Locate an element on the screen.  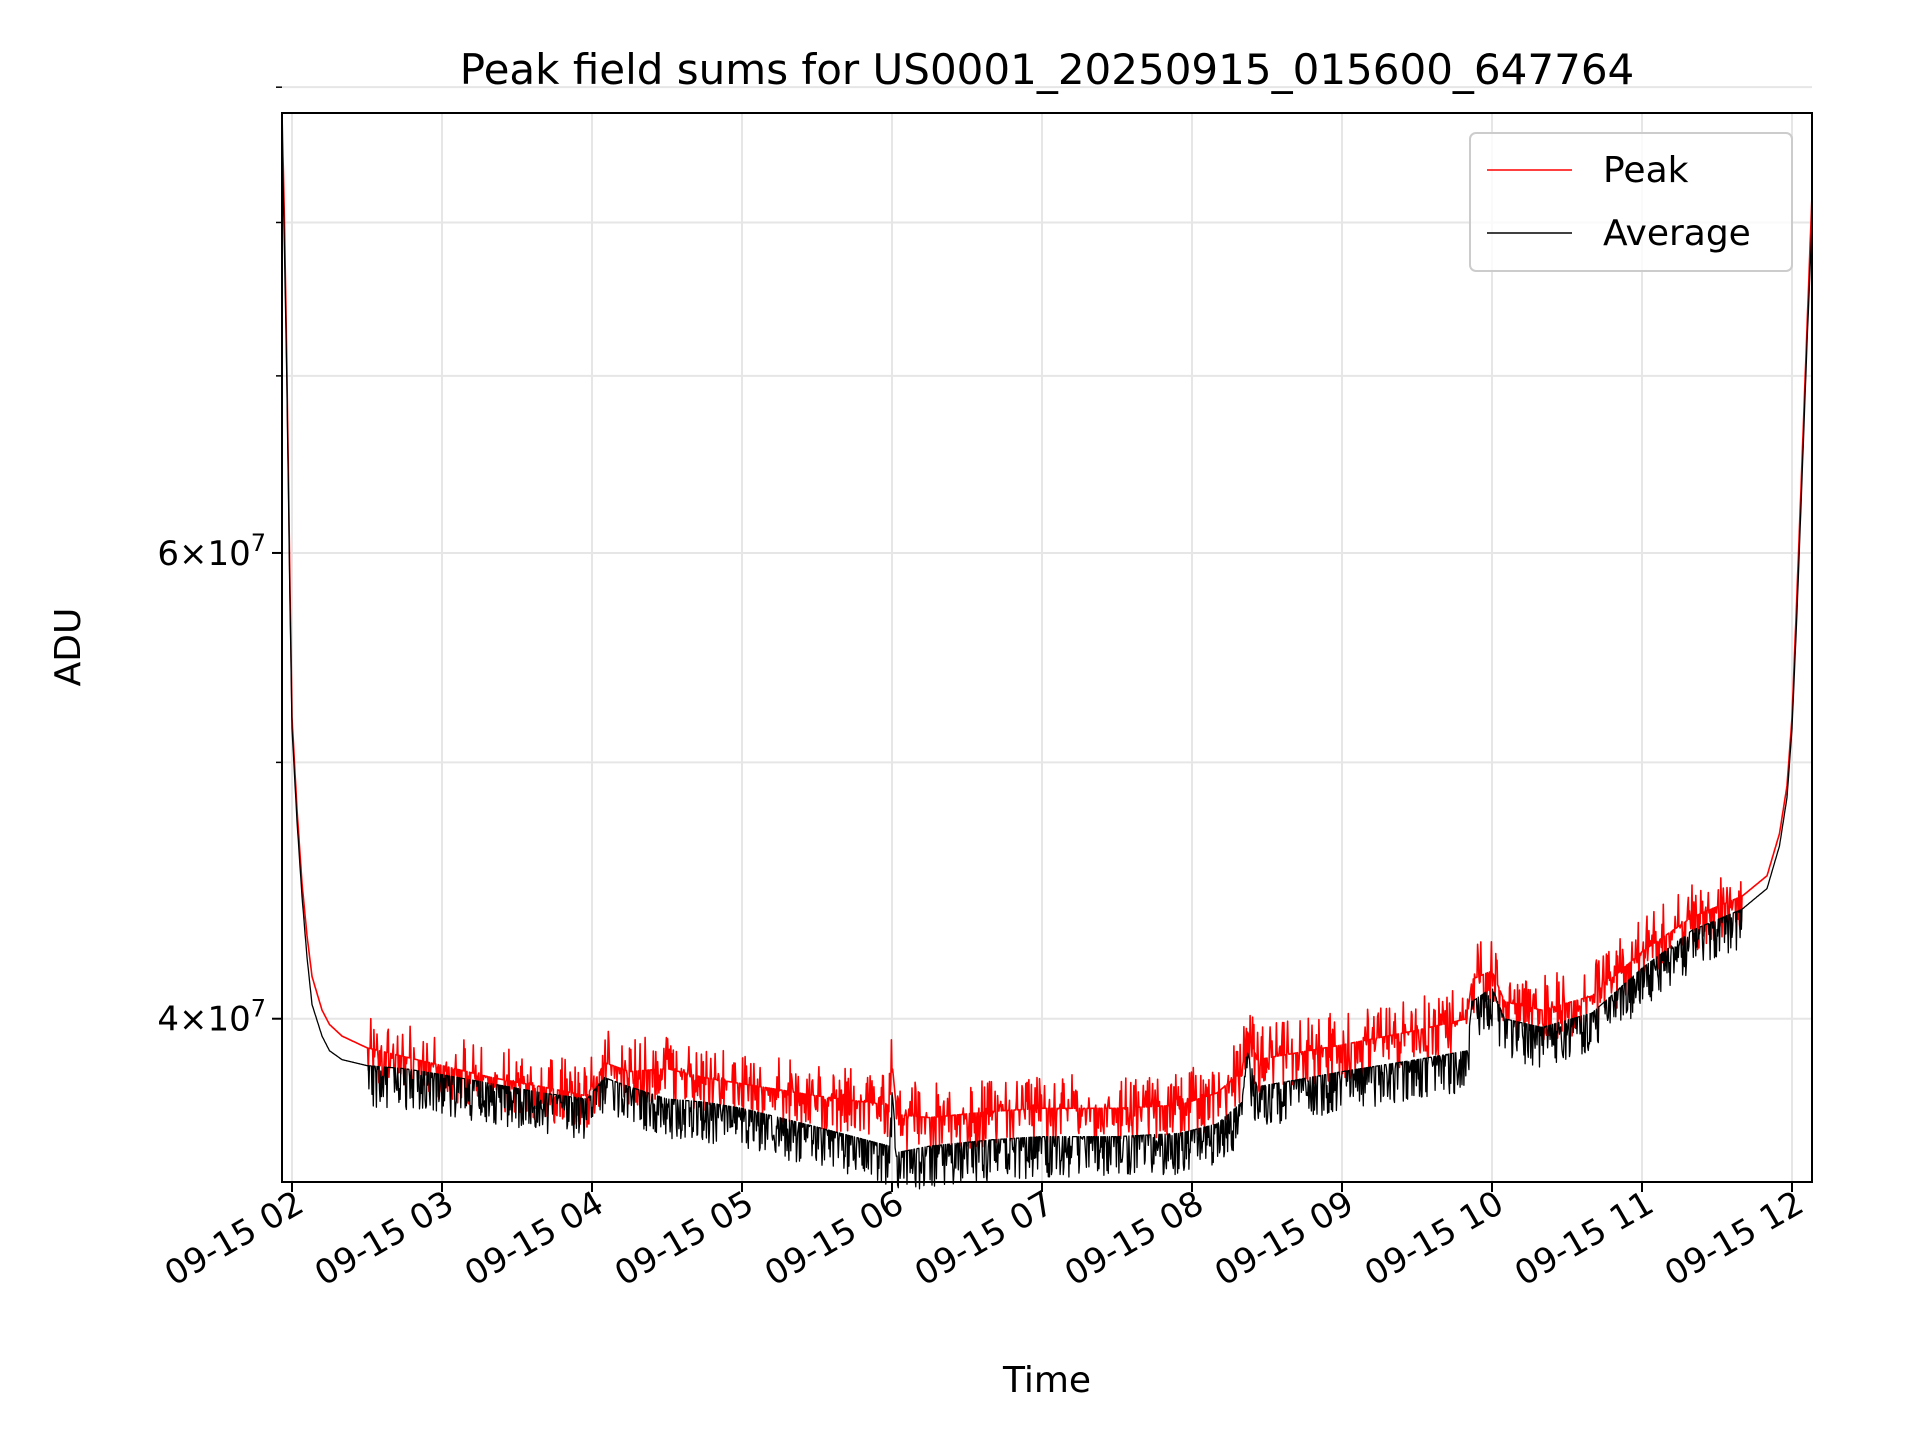
y-tick-label: 6×107 is located at coordinates (211, 551).